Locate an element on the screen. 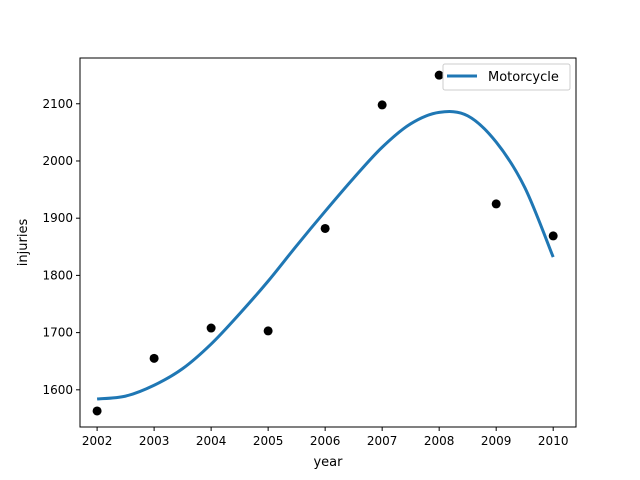 Image resolution: width=640 pixels, height=480 pixels. x-axis-ticks: 2002 2003 2004 2005 2006 2007 2008 2009 2010 is located at coordinates (325, 437).